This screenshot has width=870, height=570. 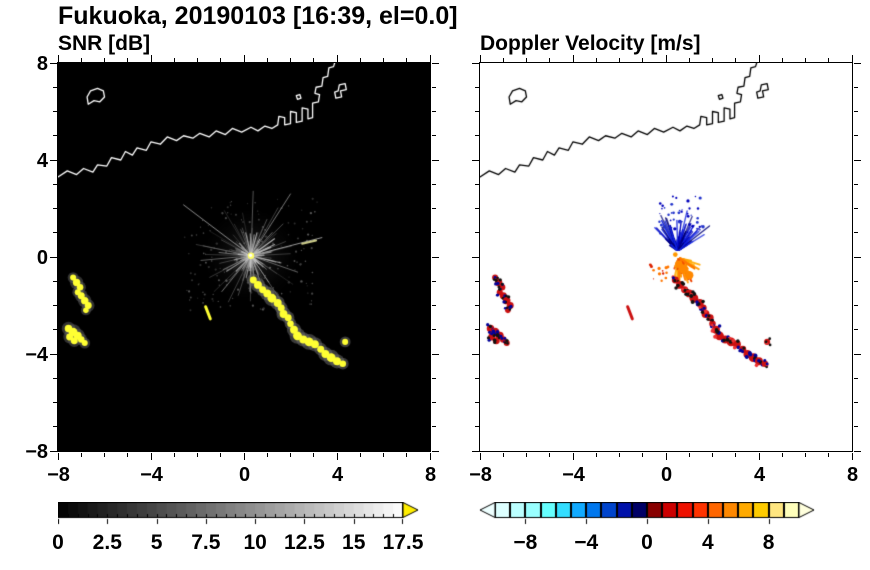 I want to click on snr-colorbar-tick-label: 12.5, so click(x=304, y=542).